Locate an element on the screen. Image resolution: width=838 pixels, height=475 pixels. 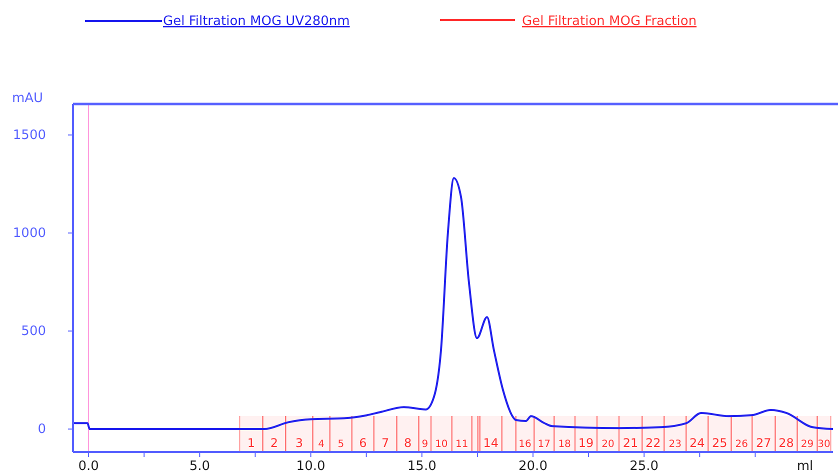
x-tick-label: 15.0 is located at coordinates (421, 466).